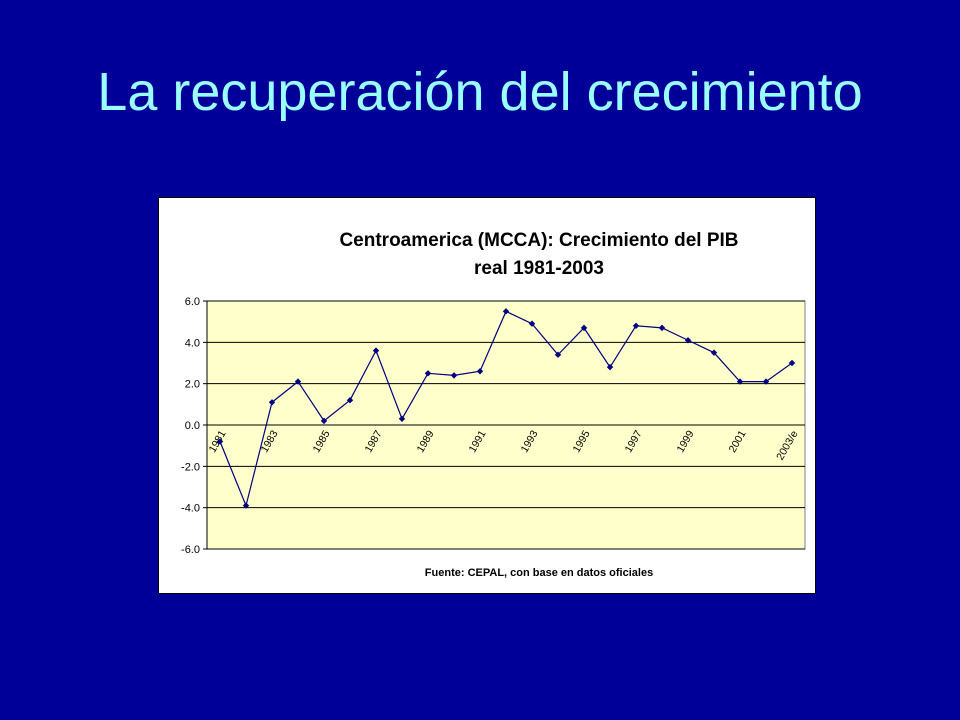 The width and height of the screenshot is (960, 720). Describe the element at coordinates (192, 385) in the screenshot. I see `y-tick-label: 2.0` at that location.